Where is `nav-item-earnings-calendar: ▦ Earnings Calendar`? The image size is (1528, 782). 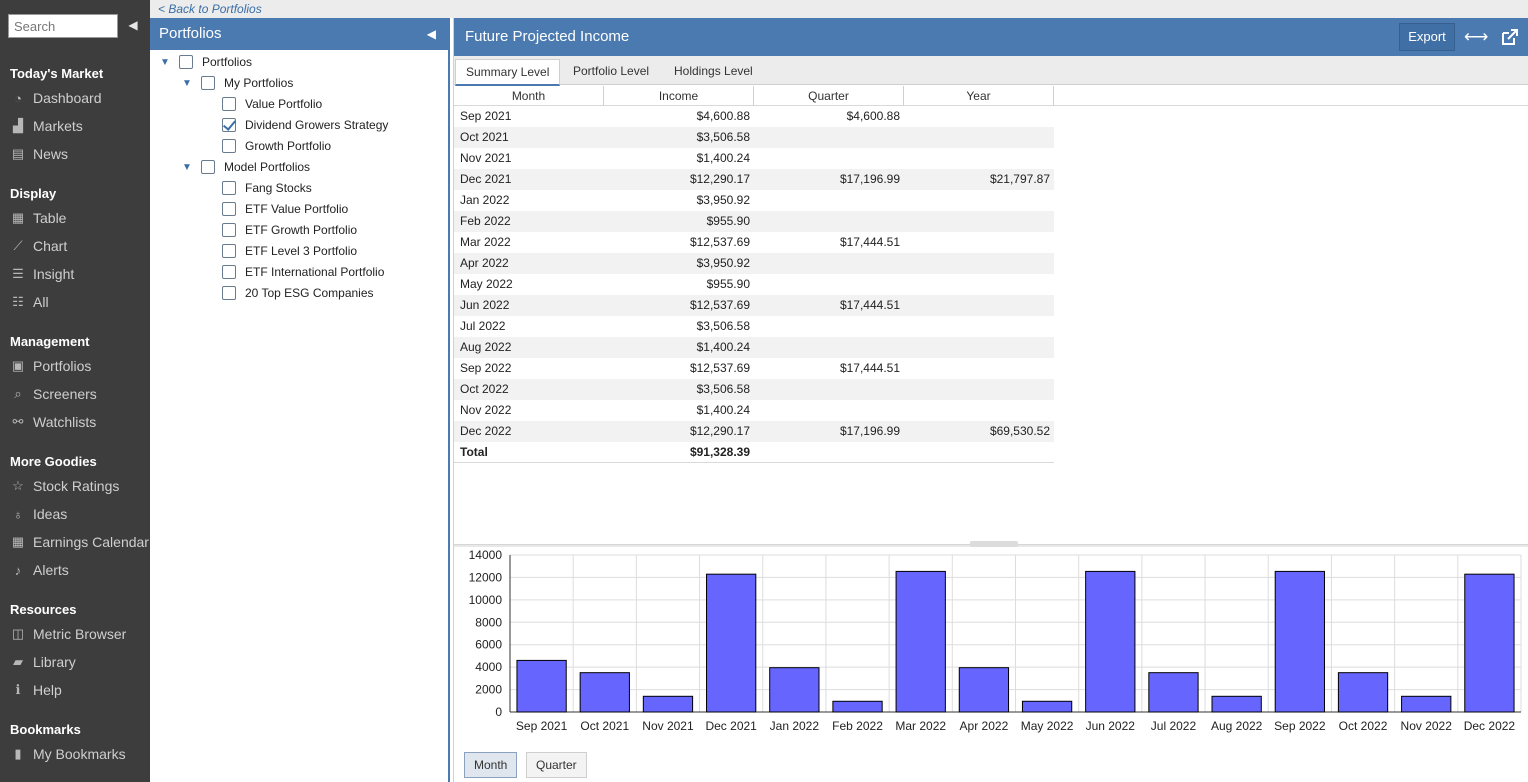
nav-item-earnings-calendar: ▦ Earnings Calendar is located at coordinates (79, 542).